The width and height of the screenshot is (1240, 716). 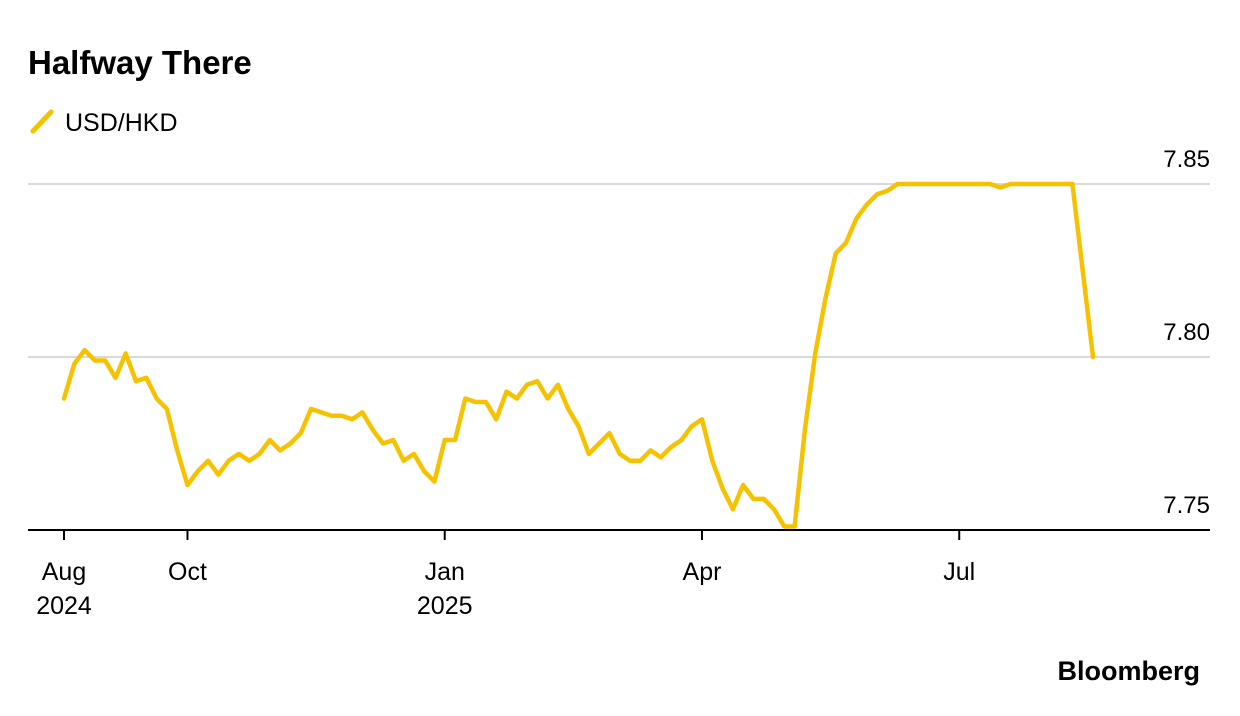 I want to click on x-tick-label: Apr, so click(x=702, y=572).